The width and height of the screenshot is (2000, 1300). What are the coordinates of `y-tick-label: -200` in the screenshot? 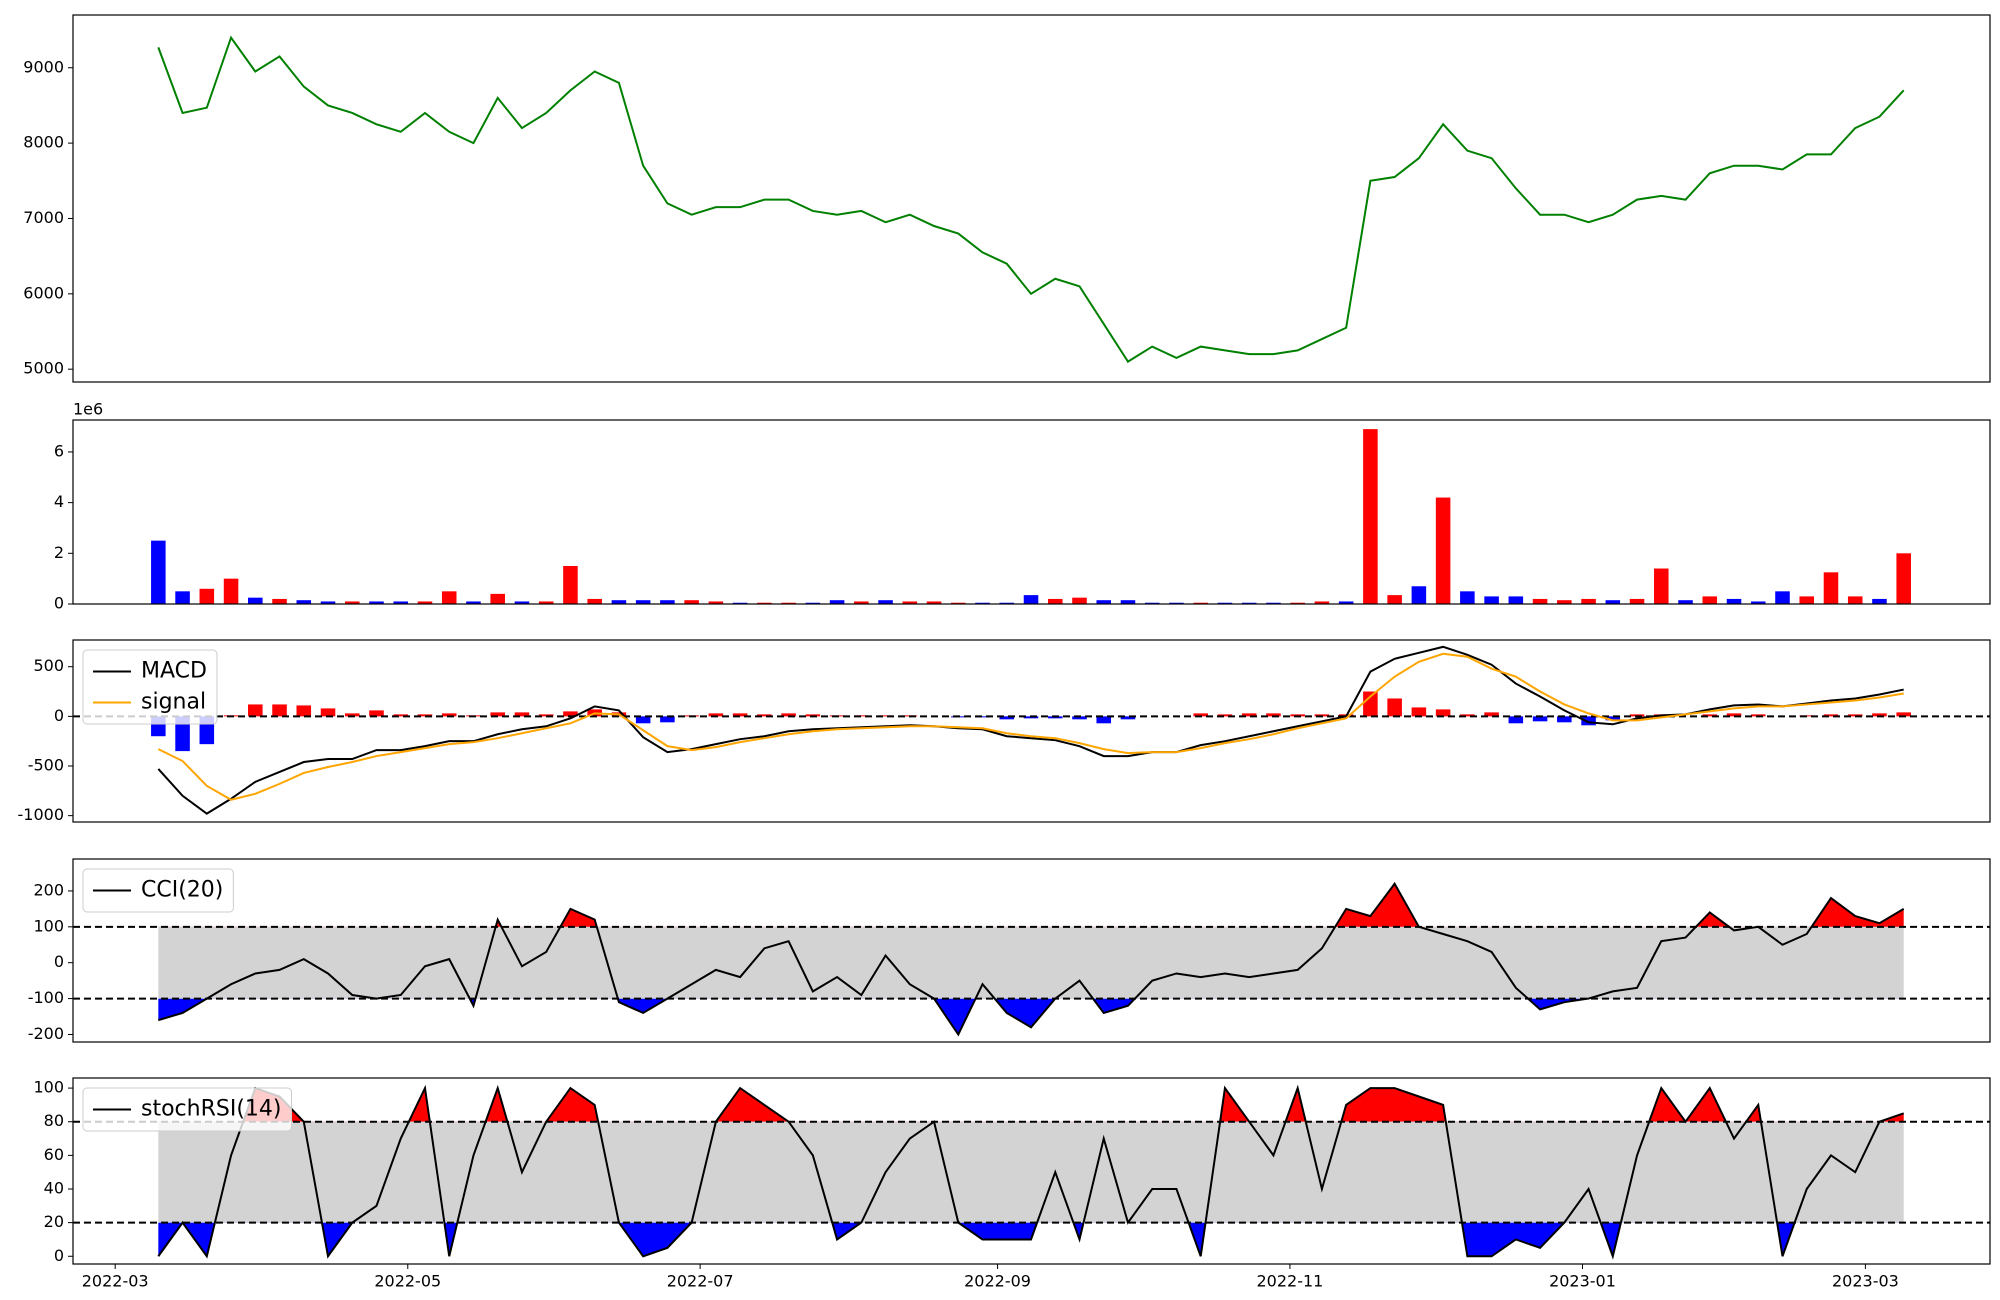 It's located at (46, 1033).